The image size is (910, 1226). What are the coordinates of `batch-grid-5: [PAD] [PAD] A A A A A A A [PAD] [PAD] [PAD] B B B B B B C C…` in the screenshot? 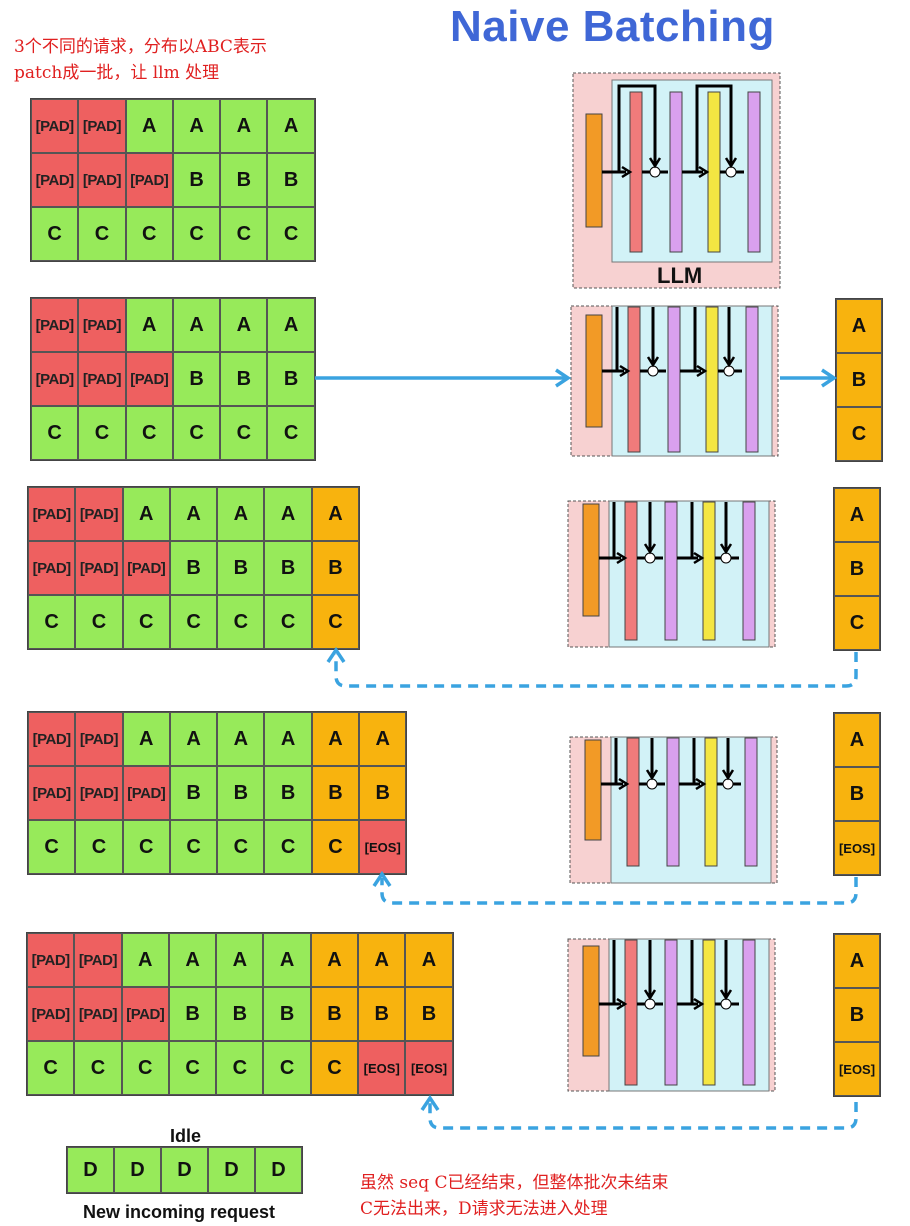 It's located at (240, 1014).